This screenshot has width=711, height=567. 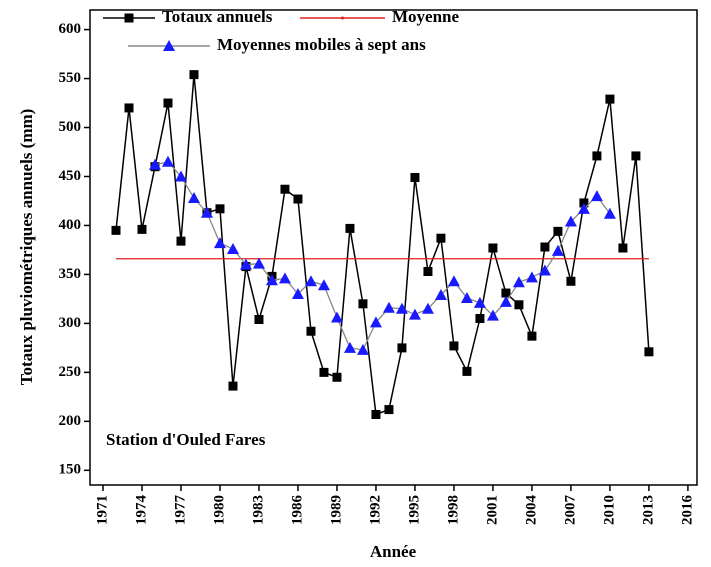 I want to click on x-tick-label: 1986, so click(x=297, y=510).